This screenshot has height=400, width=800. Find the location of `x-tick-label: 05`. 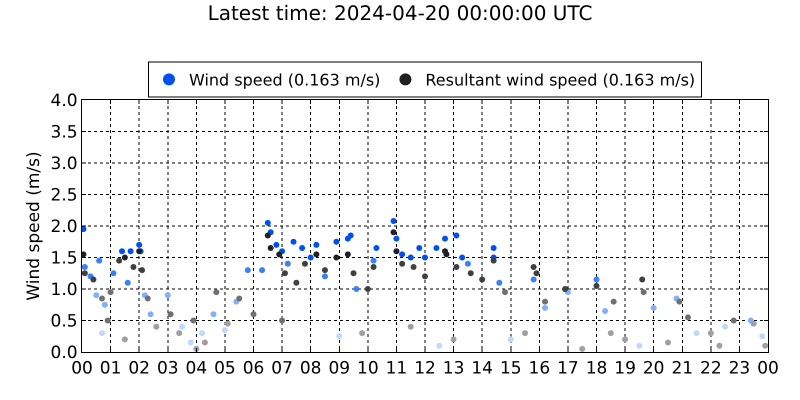

x-tick-label: 05 is located at coordinates (225, 368).